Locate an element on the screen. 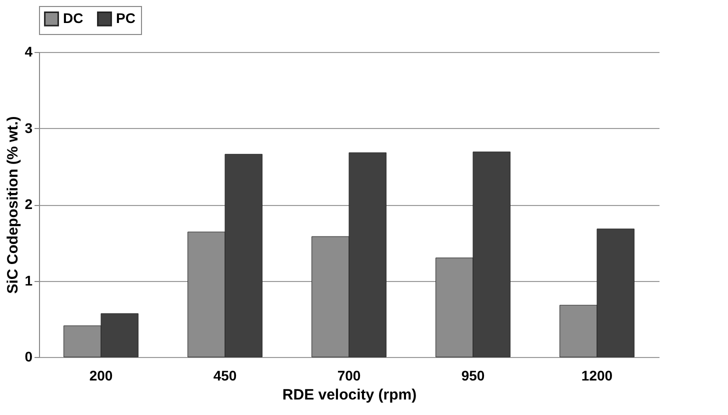 This screenshot has width=728, height=415. y-tick-label: 0 is located at coordinates (28, 356).